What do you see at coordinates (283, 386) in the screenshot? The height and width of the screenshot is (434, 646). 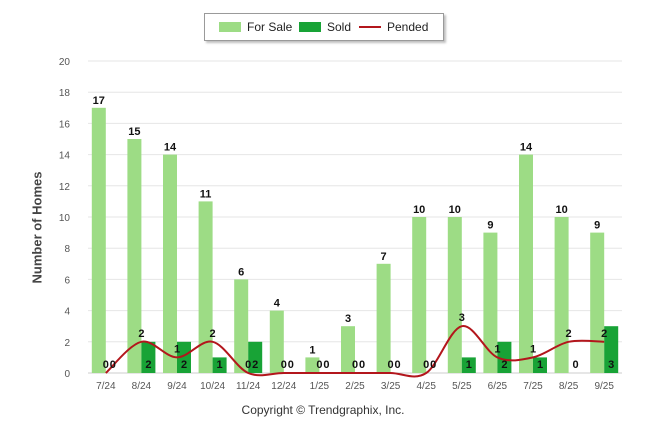 I see `x-tick-label: 12/24` at bounding box center [283, 386].